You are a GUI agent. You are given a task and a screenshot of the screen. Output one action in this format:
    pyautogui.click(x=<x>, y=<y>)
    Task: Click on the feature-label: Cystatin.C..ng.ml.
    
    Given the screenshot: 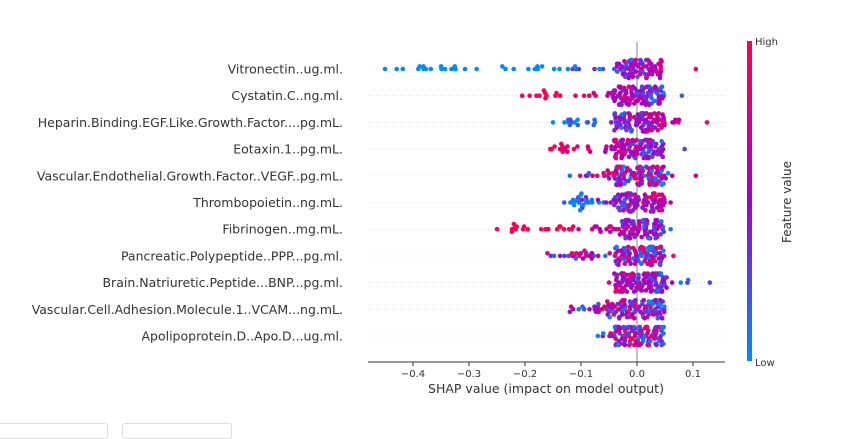 What is the action you would take?
    pyautogui.click(x=287, y=95)
    